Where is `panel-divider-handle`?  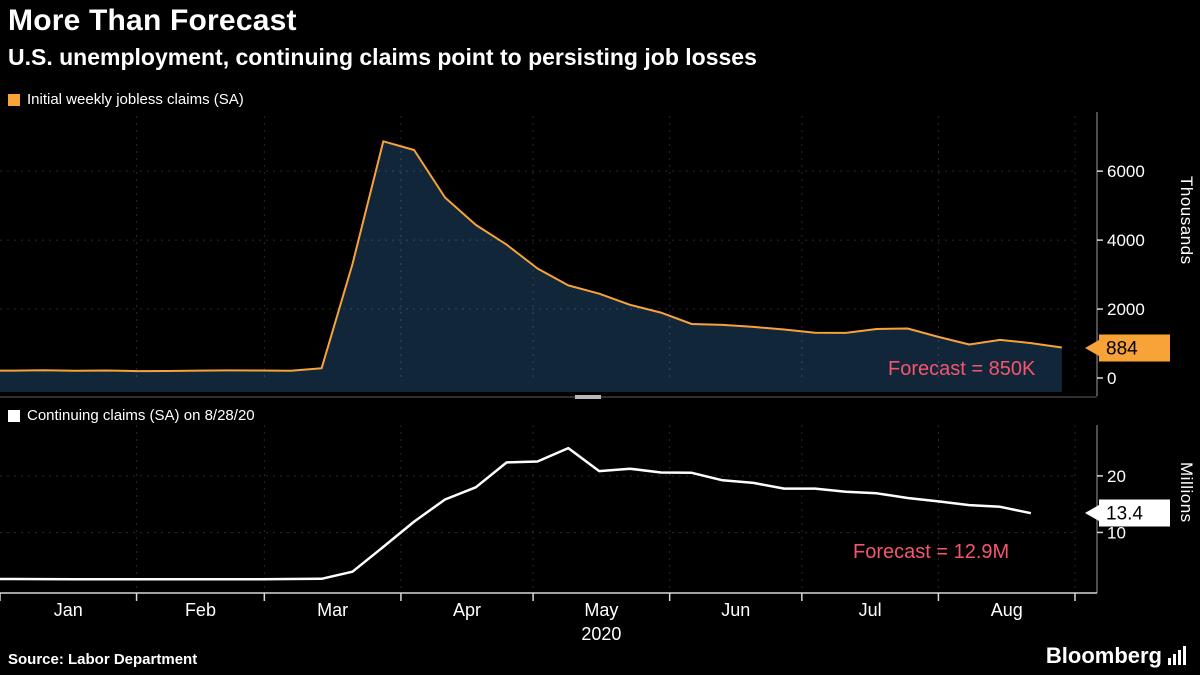 panel-divider-handle is located at coordinates (588, 397).